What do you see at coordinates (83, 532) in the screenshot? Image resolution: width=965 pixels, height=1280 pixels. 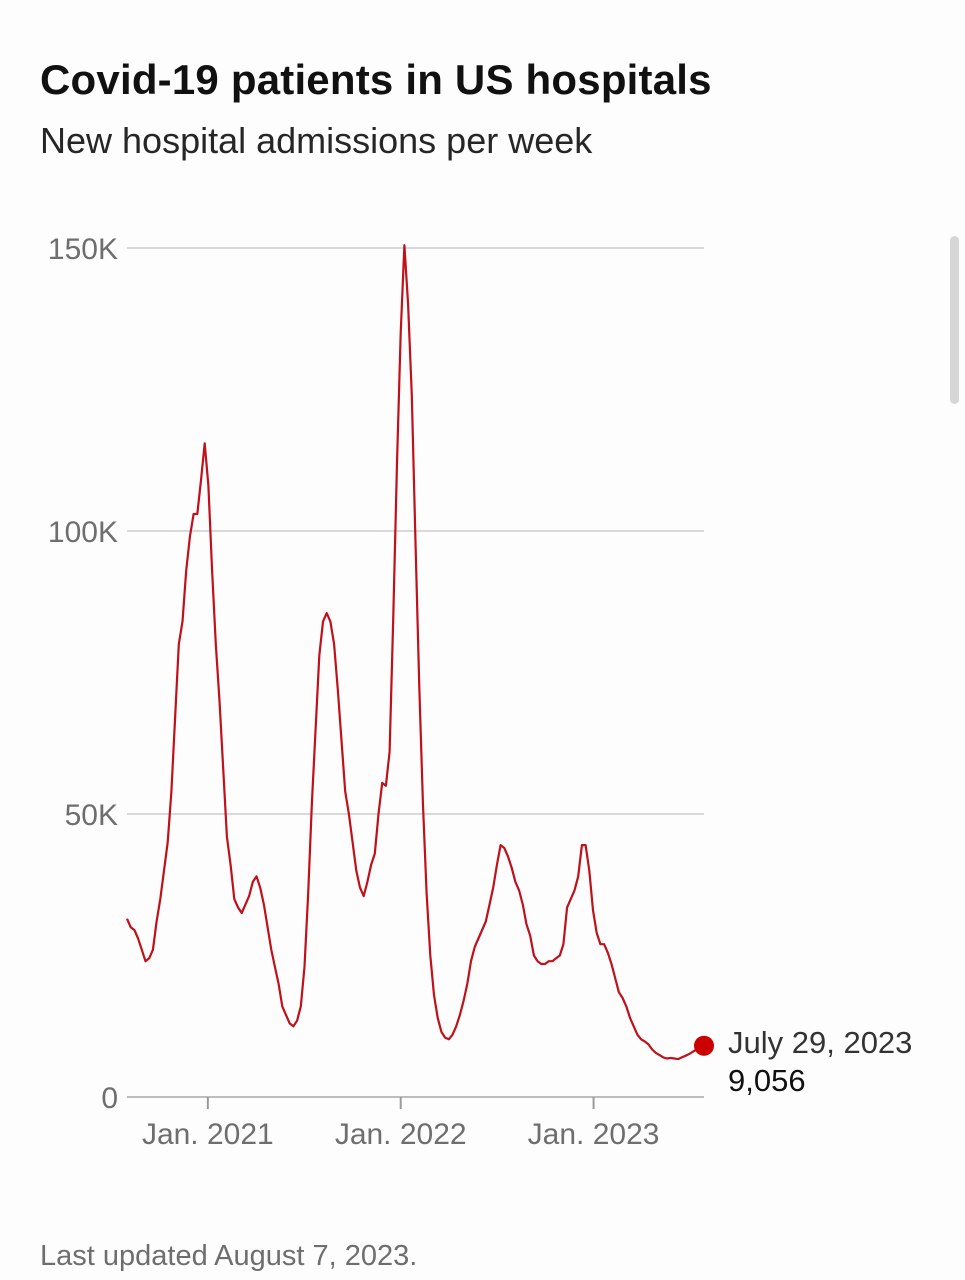 I see `y-tick-label: 100K` at bounding box center [83, 532].